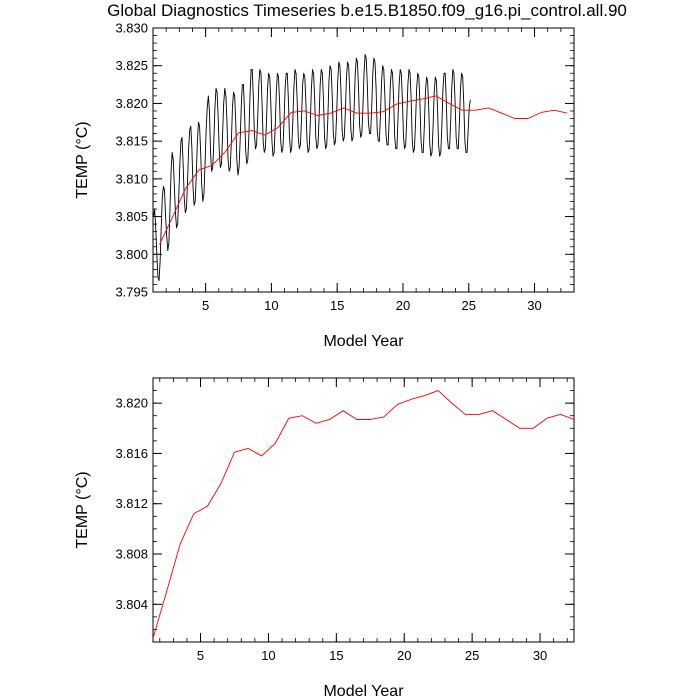  What do you see at coordinates (131, 604) in the screenshot?
I see `y-tick-label: 3.804` at bounding box center [131, 604].